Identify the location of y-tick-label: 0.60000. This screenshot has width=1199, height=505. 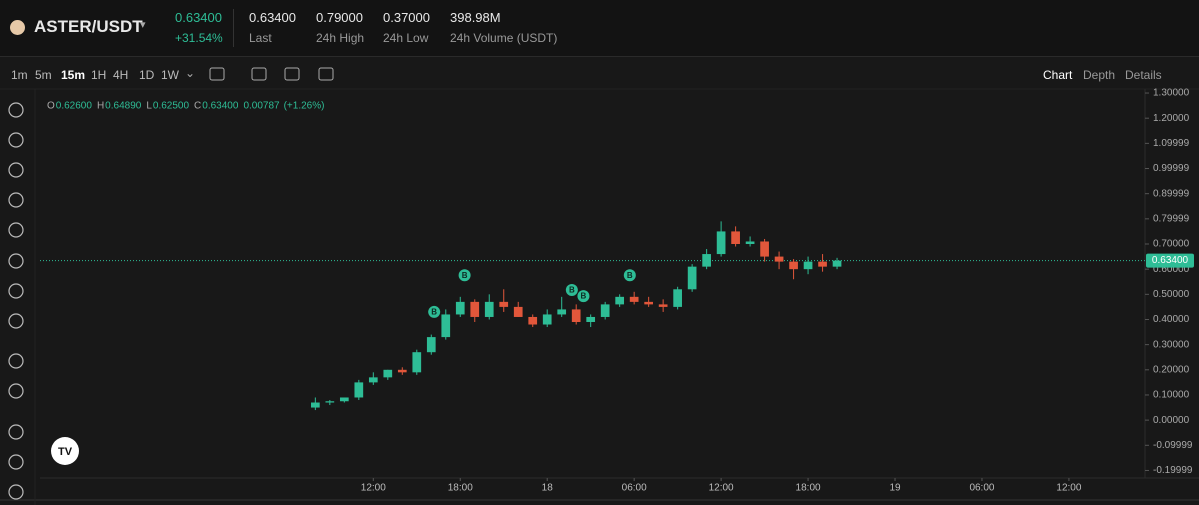
(1171, 269).